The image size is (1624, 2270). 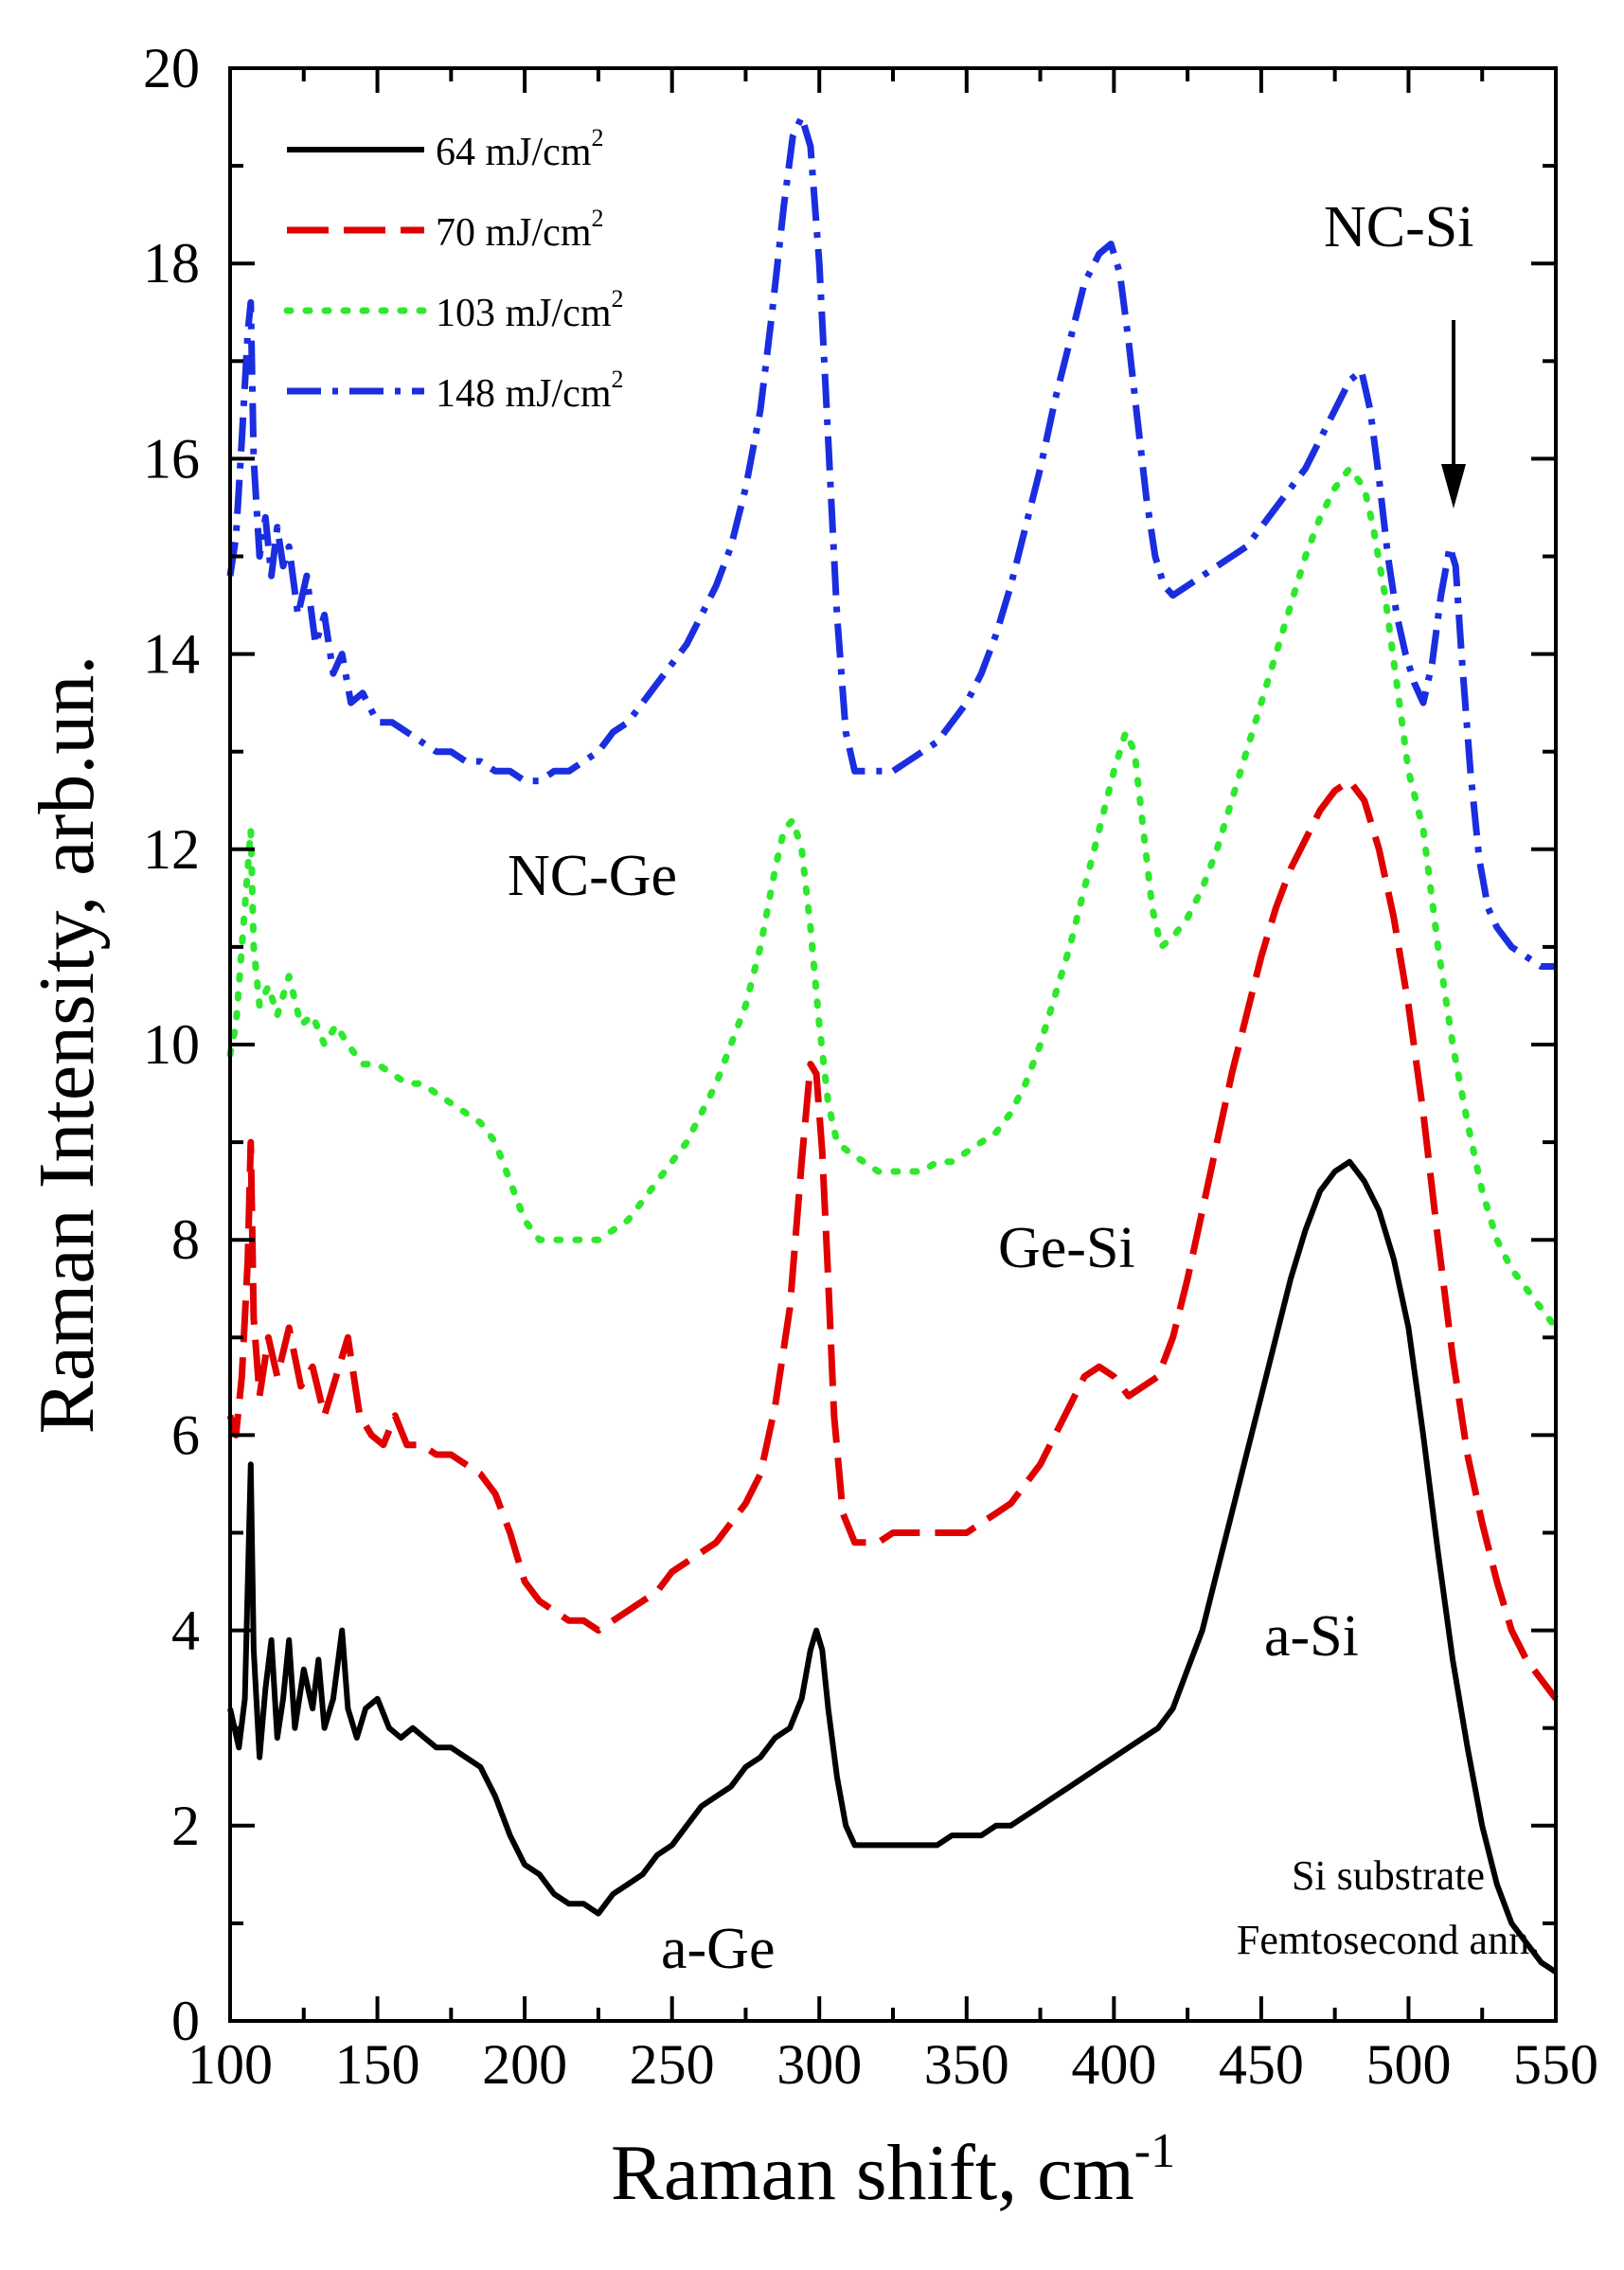 I want to click on annotation-a-si: a-Si, so click(x=1312, y=1636).